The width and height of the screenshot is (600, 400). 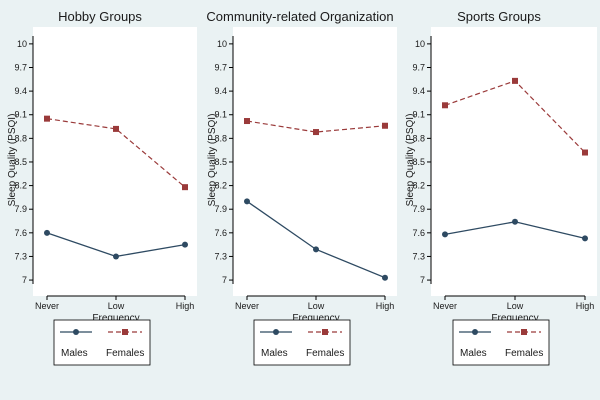 What do you see at coordinates (299, 16) in the screenshot?
I see `chart-title: Community-related Organization` at bounding box center [299, 16].